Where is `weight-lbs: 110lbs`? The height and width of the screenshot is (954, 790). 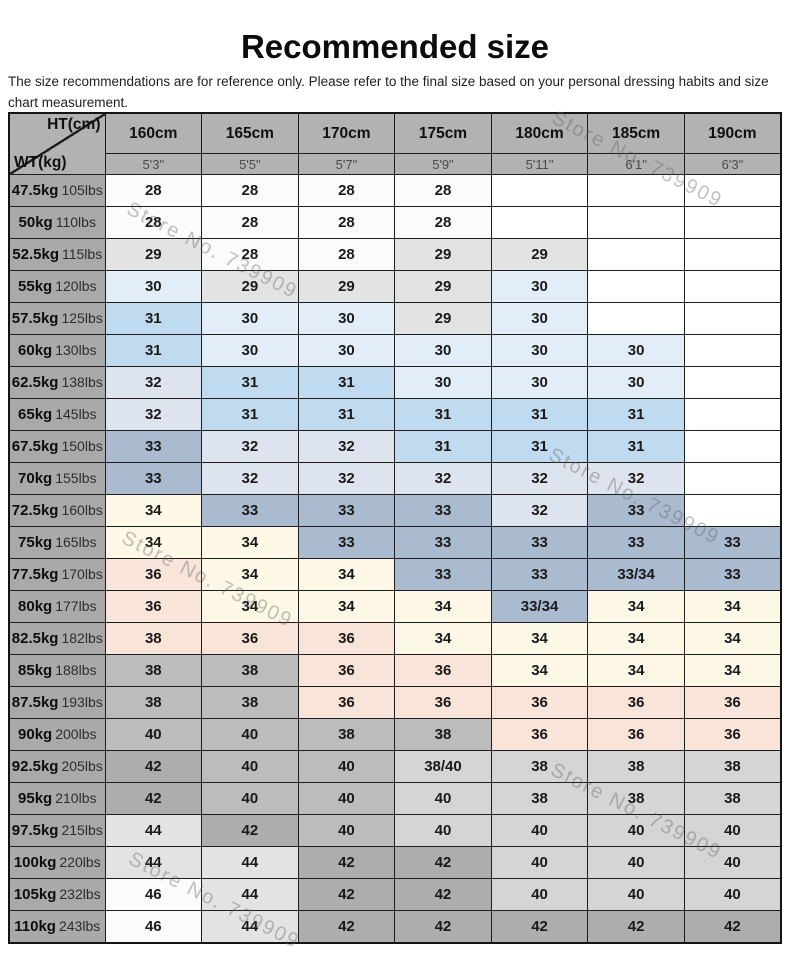
weight-lbs: 110lbs is located at coordinates (75, 221).